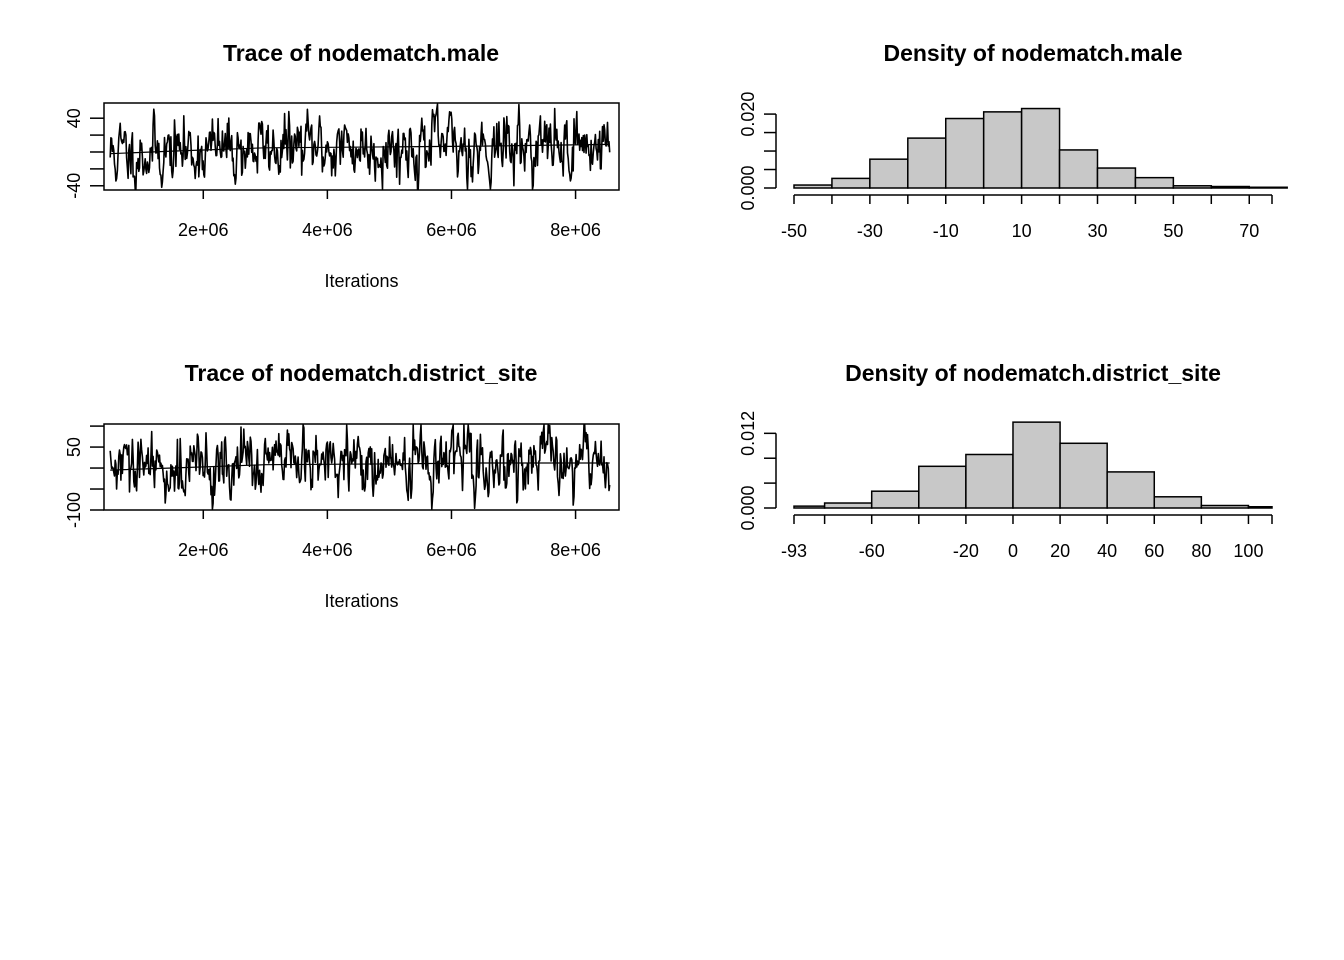  What do you see at coordinates (361, 373) in the screenshot?
I see `chart-title: Trace of nodematch.district_site` at bounding box center [361, 373].